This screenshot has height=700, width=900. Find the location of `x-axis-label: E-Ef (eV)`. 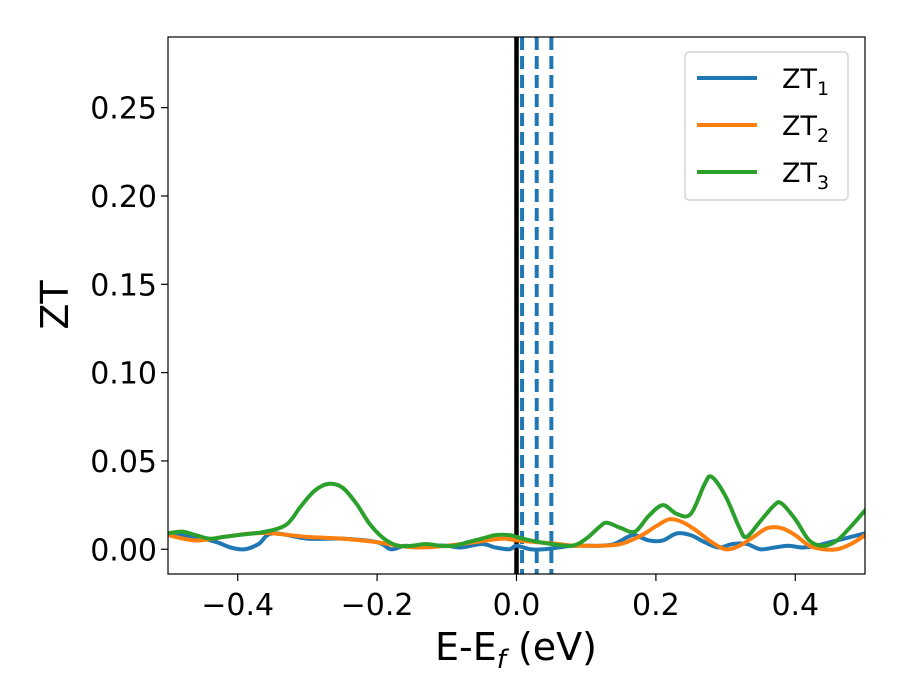

x-axis-label: E-Ef (eV) is located at coordinates (516, 650).